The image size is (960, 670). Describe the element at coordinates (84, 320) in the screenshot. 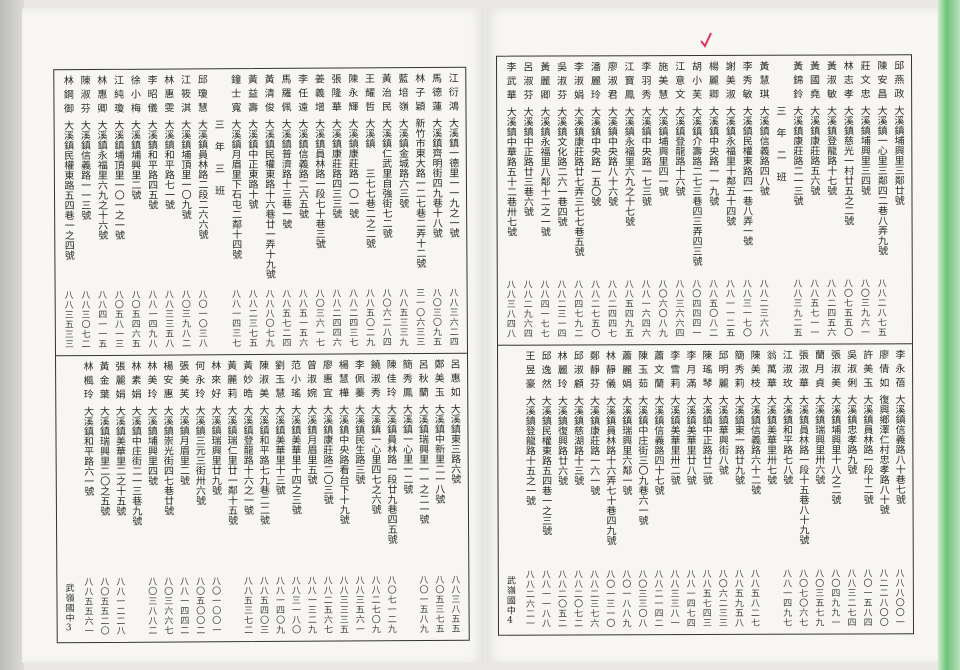

I see `student-phone: 八八三〇七二` at that location.